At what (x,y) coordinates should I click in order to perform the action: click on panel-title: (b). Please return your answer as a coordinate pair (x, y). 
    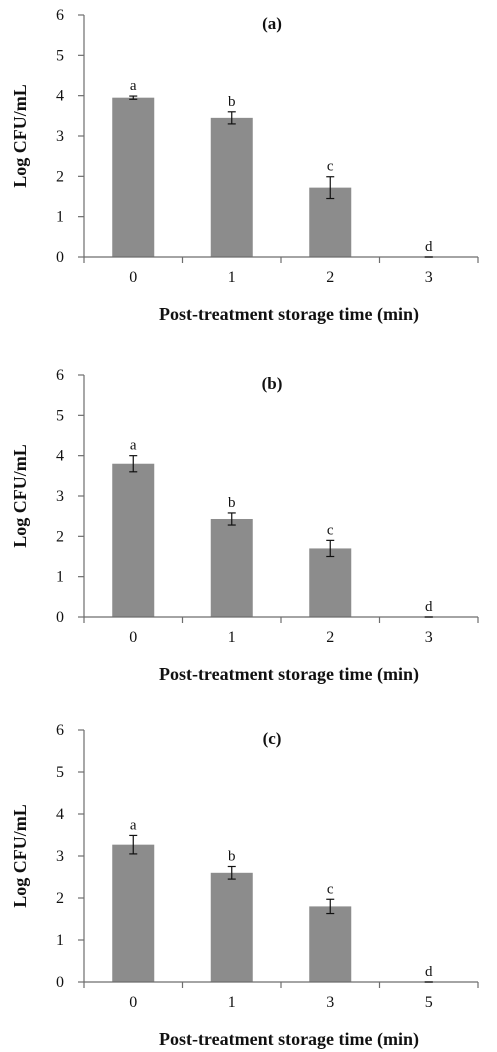
    Looking at the image, I should click on (272, 383).